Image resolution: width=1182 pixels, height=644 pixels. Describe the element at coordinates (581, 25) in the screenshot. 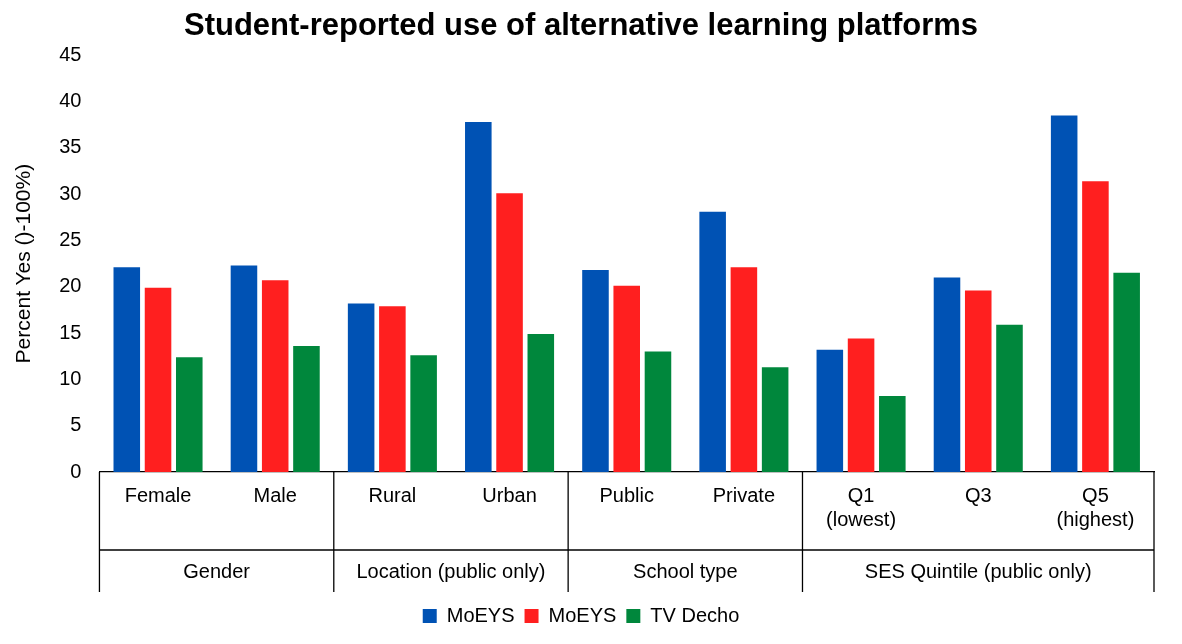

I see `chart-title: Student-reported use of alternative learning platforms` at that location.